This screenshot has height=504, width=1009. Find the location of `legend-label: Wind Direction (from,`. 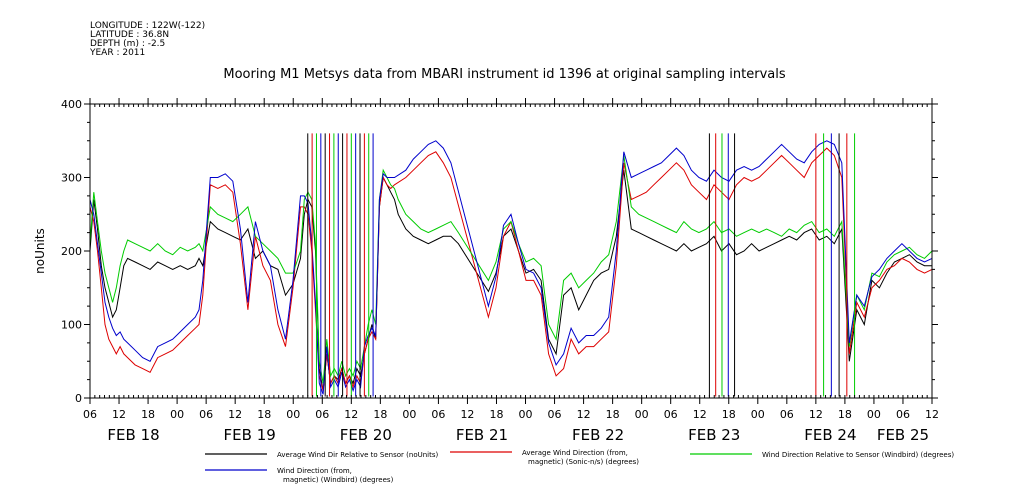

legend-label: Wind Direction (from, is located at coordinates (314, 471).